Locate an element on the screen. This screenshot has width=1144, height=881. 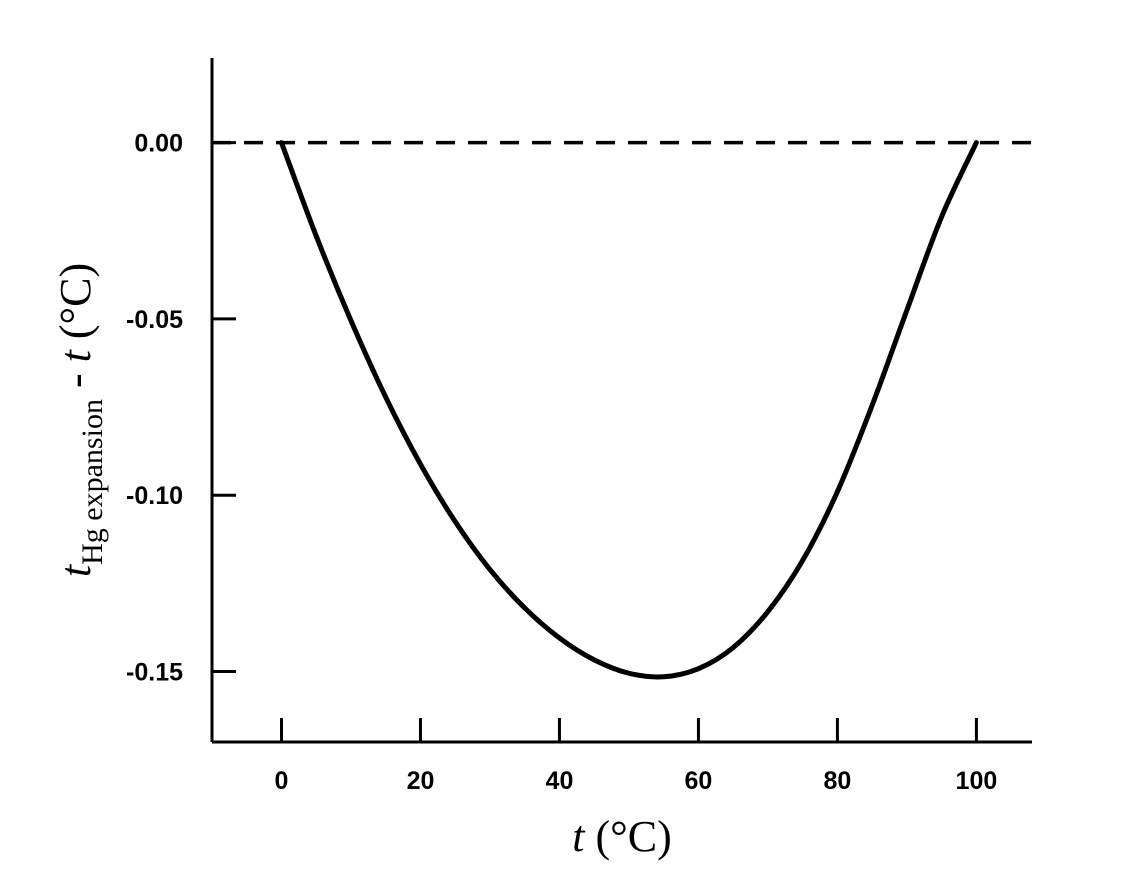
y-axis-unit: (°C) is located at coordinates (75, 306).